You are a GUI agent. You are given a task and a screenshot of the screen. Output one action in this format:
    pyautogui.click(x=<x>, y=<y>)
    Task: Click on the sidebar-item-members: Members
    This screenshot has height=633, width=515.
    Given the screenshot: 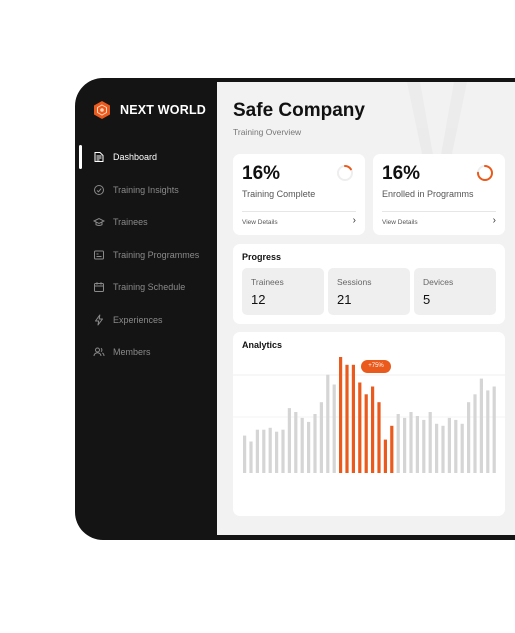 What is the action you would take?
    pyautogui.click(x=146, y=352)
    